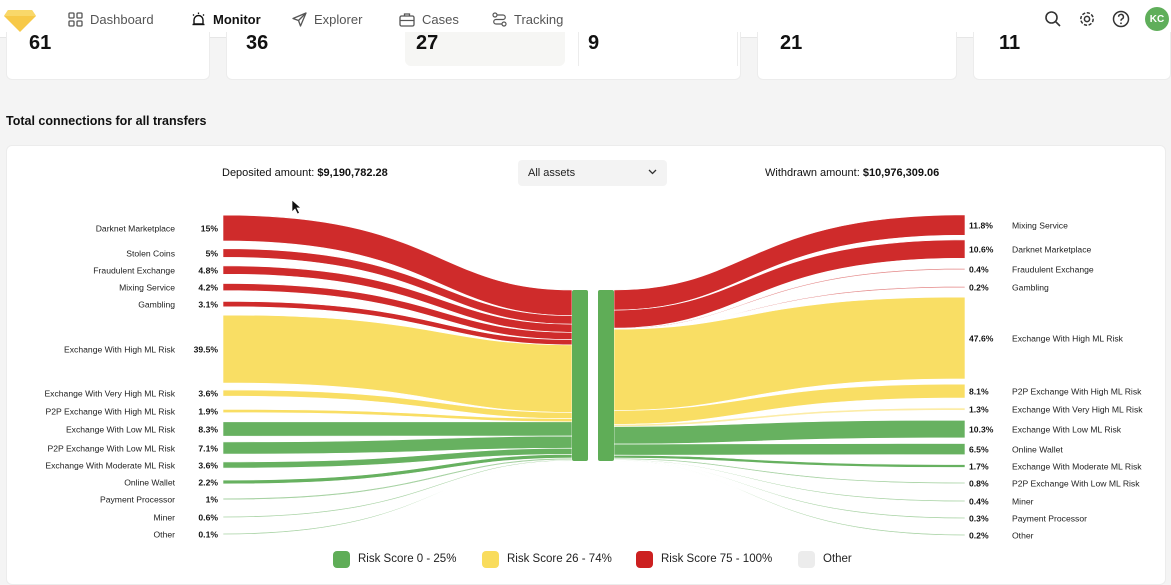  I want to click on flow-label: Fraudulent Exchange, so click(1053, 270).